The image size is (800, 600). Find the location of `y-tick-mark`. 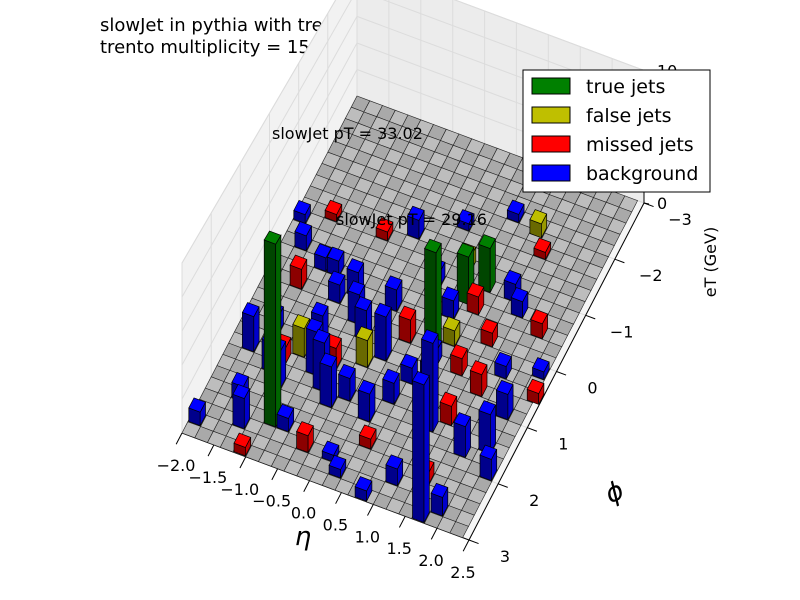

y-tick-mark is located at coordinates (502, 485).